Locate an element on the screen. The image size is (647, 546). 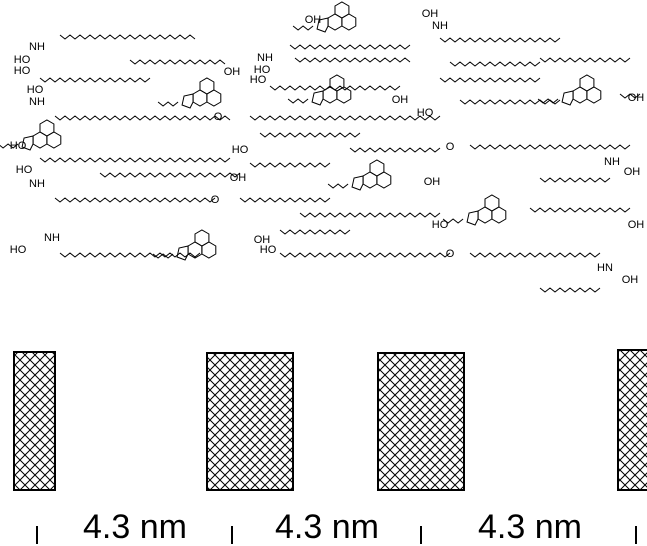
spacing-ticks is located at coordinates (336, 535).